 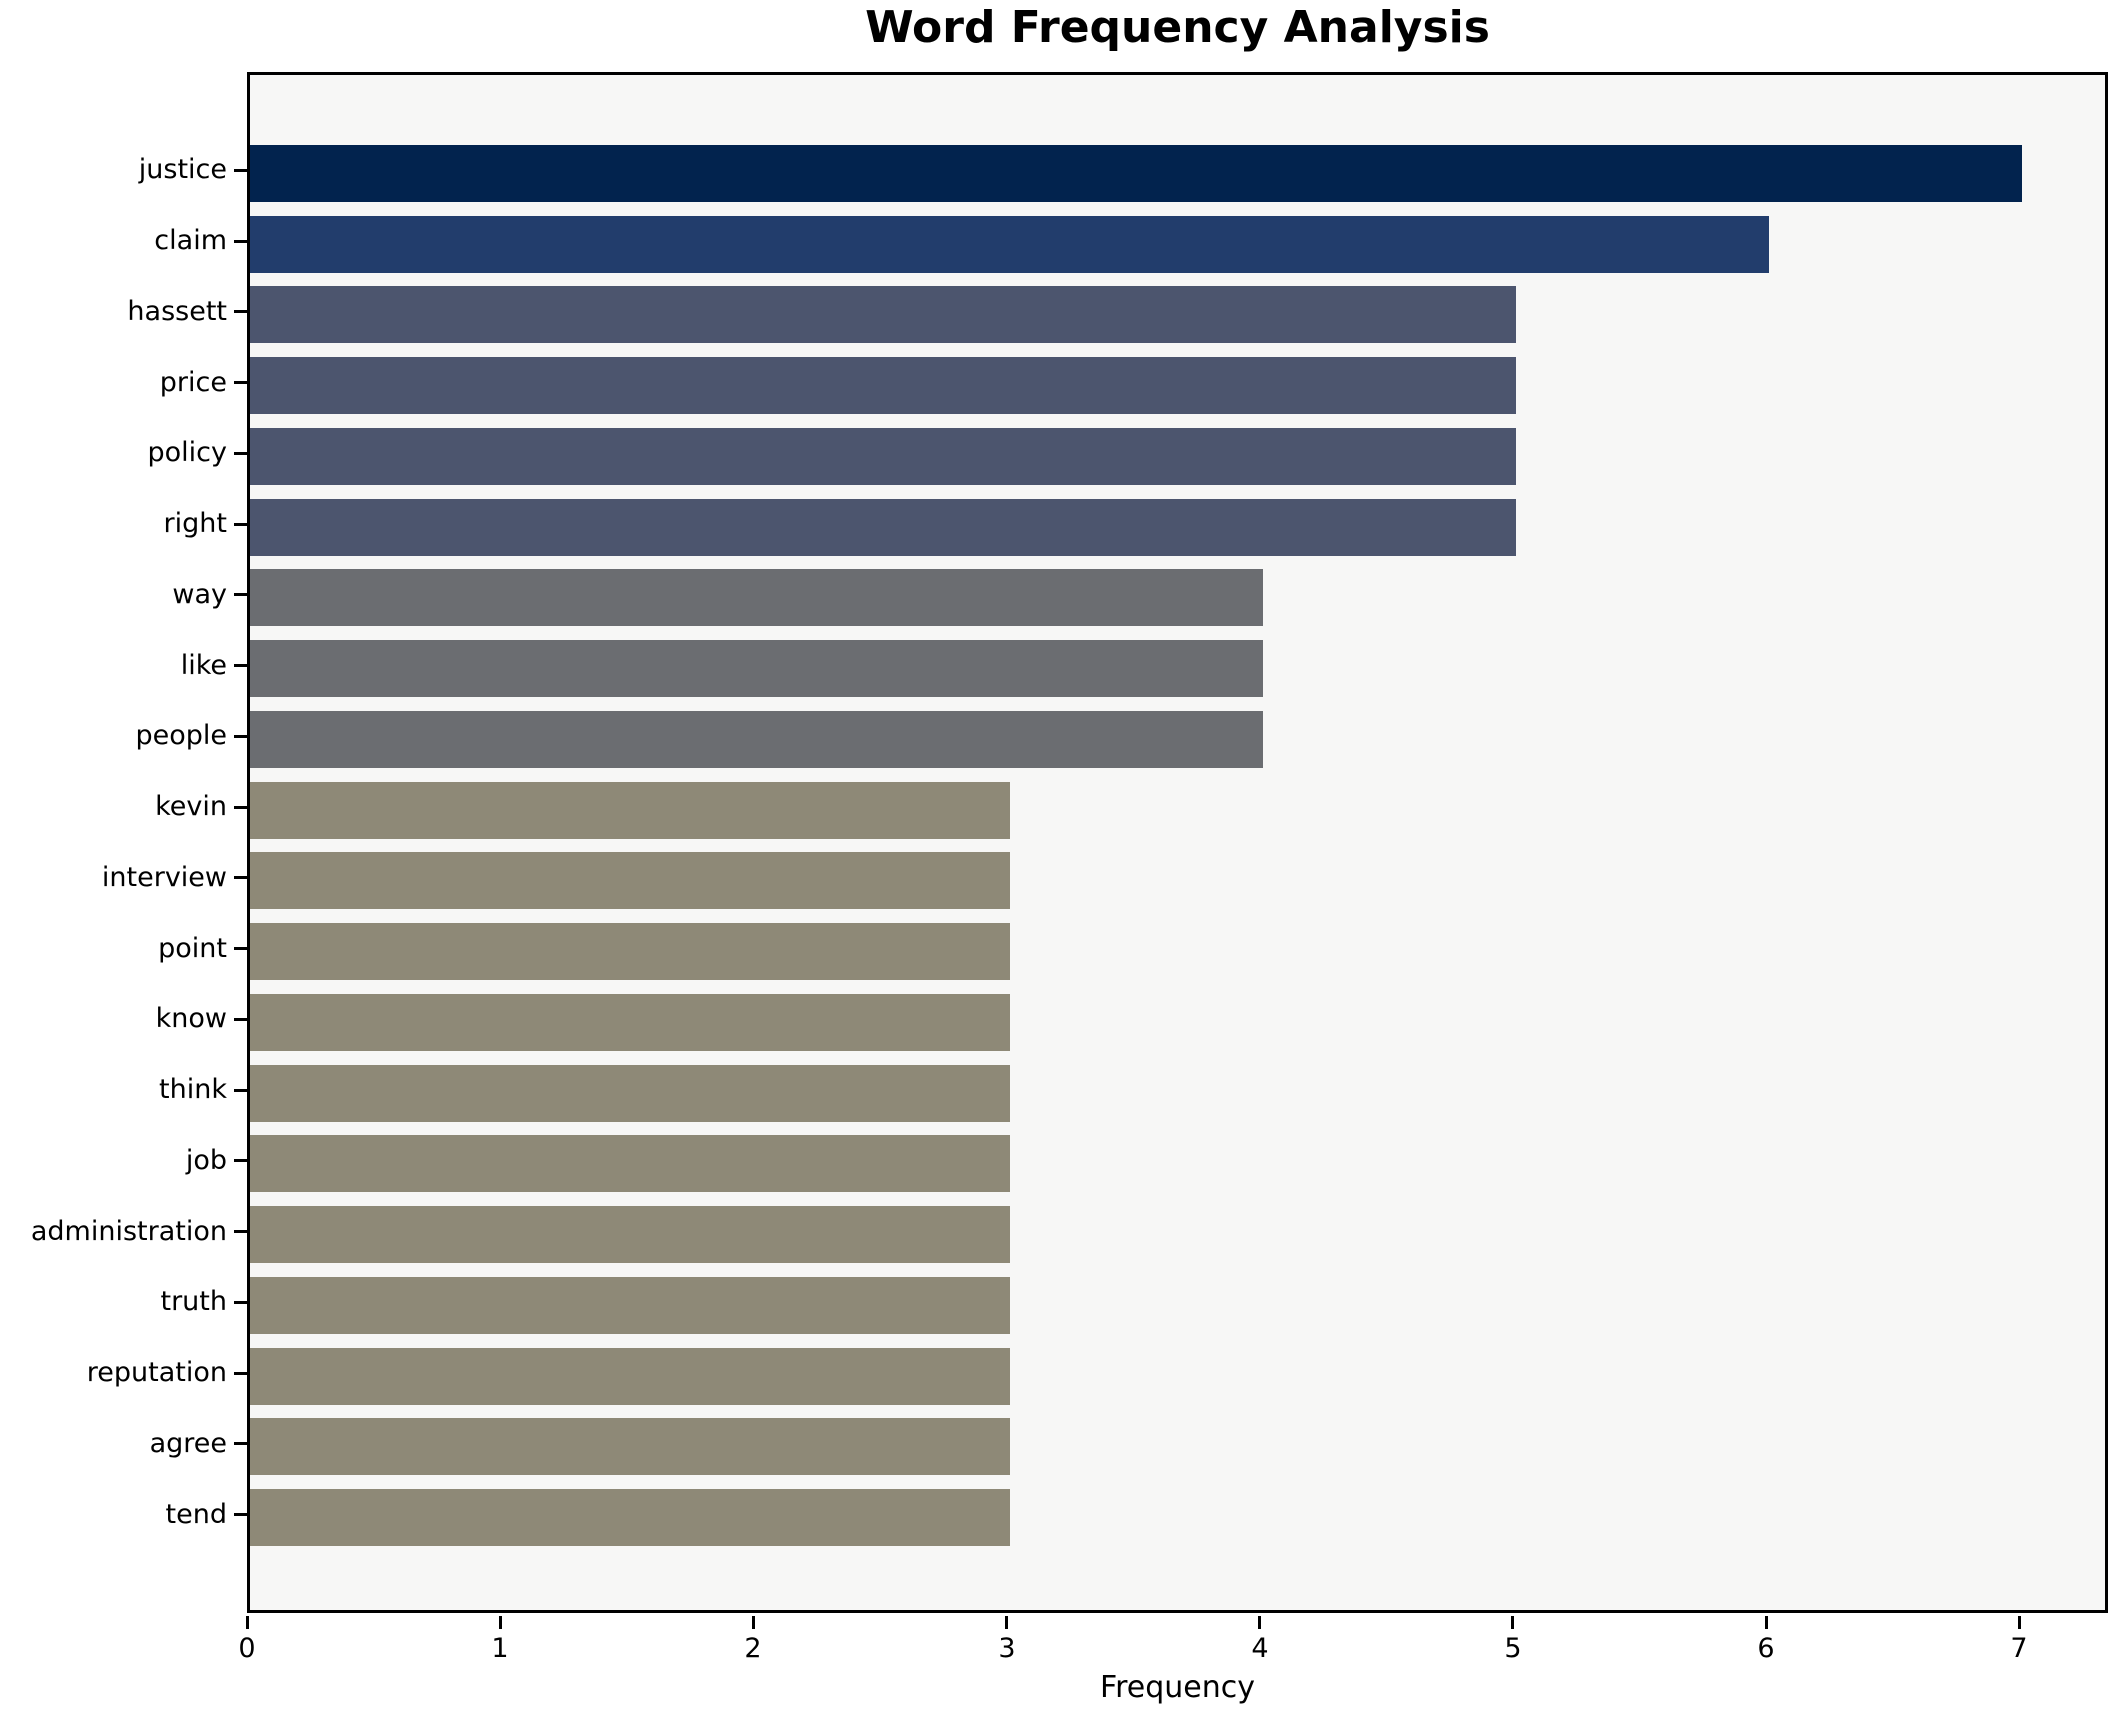 I want to click on y-tick-label: truth, so click(x=194, y=1301).